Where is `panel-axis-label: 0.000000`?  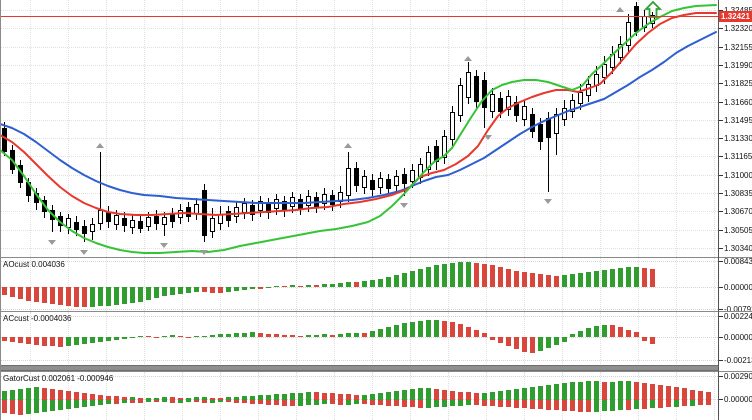 panel-axis-label: 0.000000 is located at coordinates (738, 287).